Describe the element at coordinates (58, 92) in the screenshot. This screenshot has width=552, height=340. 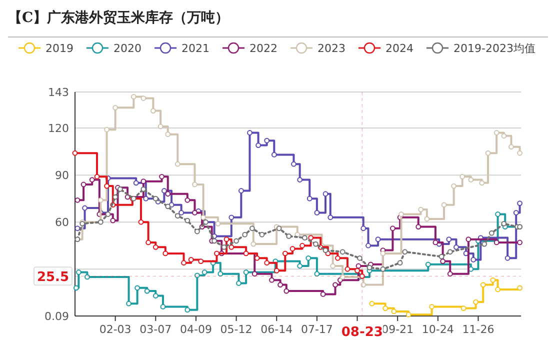
I see `y-tick-label: 143` at that location.